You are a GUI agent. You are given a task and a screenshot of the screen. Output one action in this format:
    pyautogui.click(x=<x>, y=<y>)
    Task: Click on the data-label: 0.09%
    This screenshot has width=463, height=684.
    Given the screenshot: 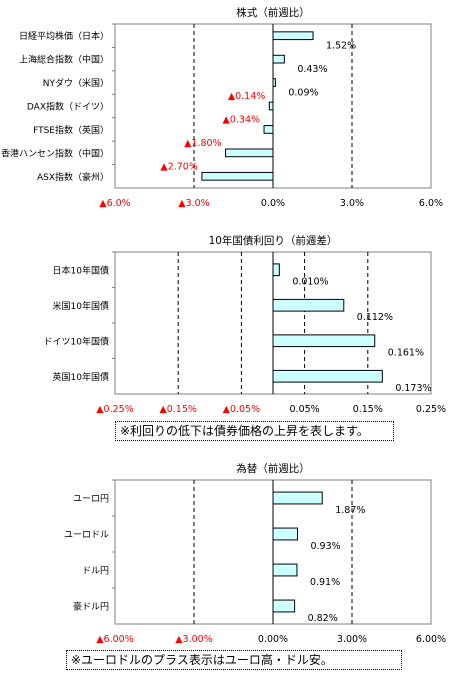 What is the action you would take?
    pyautogui.click(x=303, y=92)
    